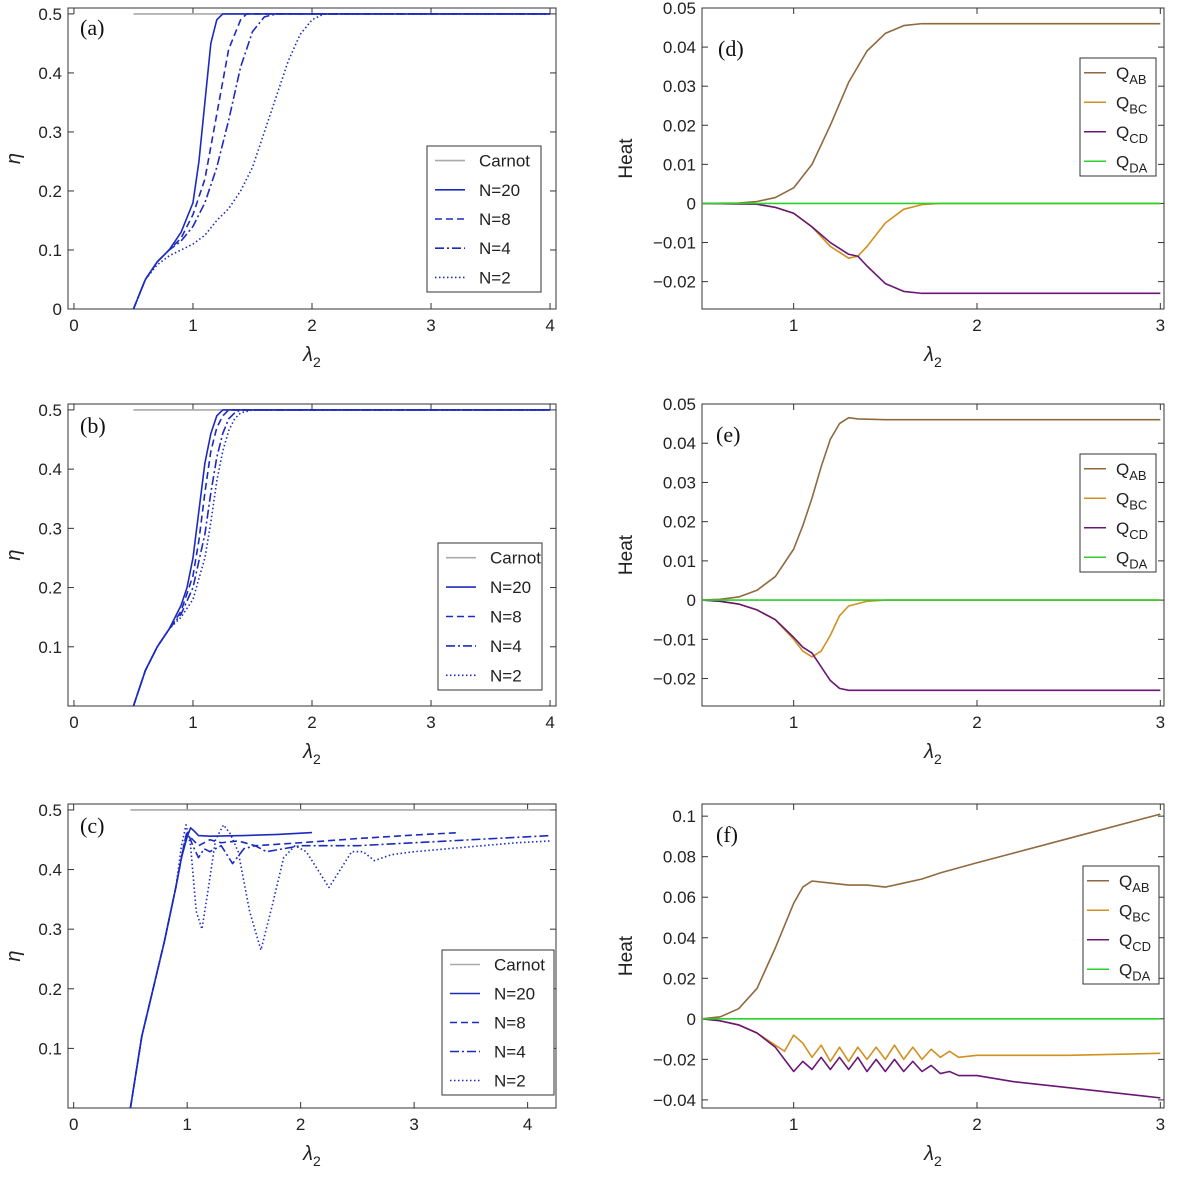 Image resolution: width=1180 pixels, height=1180 pixels. What do you see at coordinates (674, 1059) in the screenshot?
I see `y-tick-label: −0.02` at bounding box center [674, 1059].